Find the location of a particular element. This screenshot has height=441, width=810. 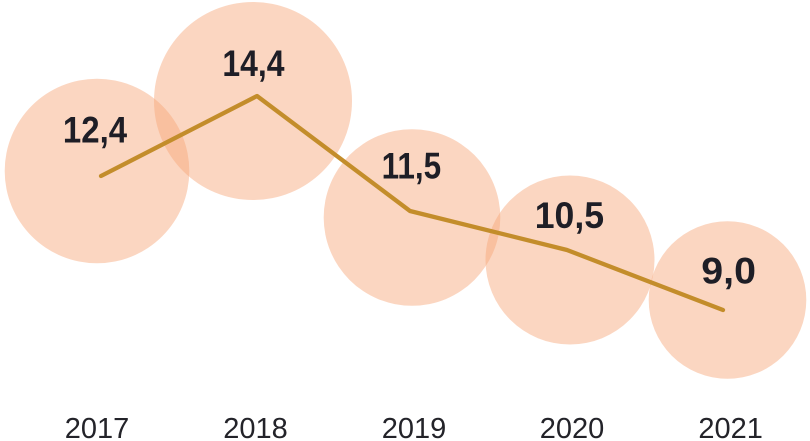

svg-text: 2020 is located at coordinates (572, 427).